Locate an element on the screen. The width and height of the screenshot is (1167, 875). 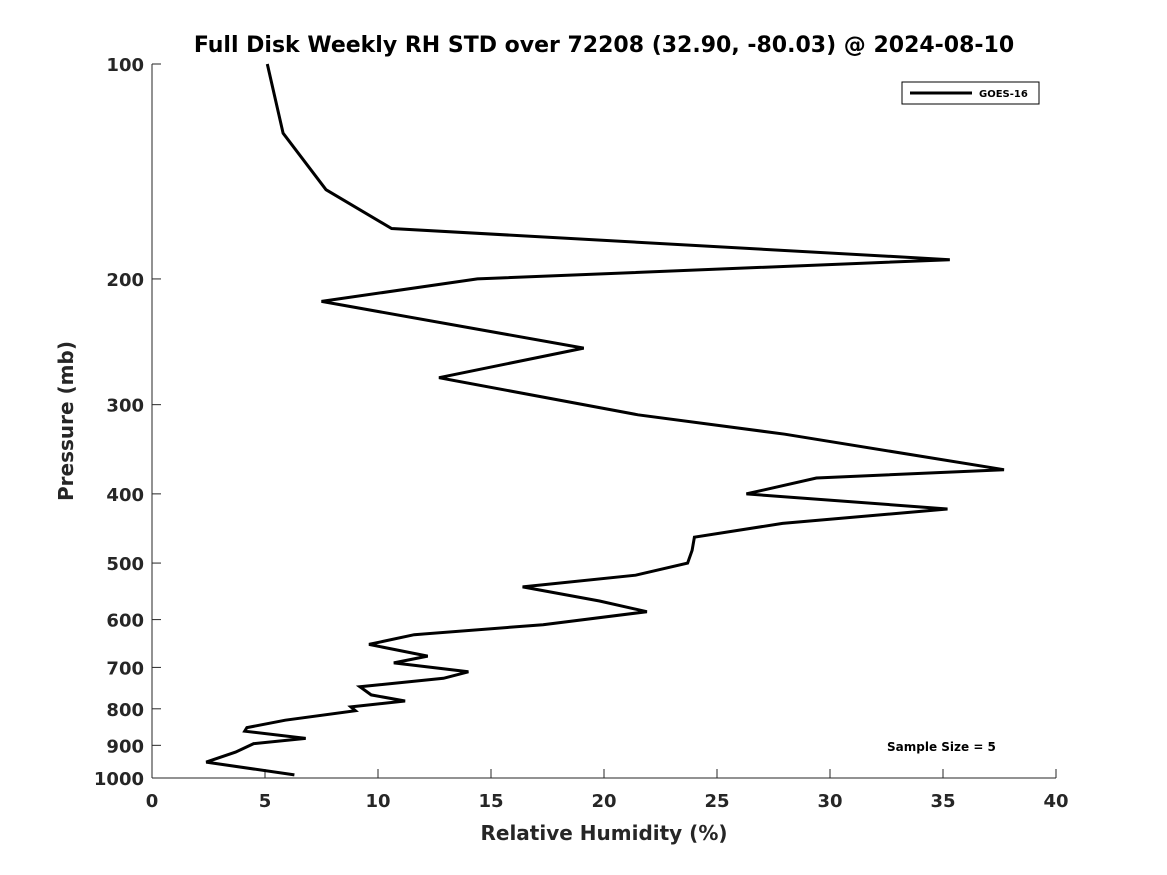
x-tick-label-35: 35 is located at coordinates (942, 801).